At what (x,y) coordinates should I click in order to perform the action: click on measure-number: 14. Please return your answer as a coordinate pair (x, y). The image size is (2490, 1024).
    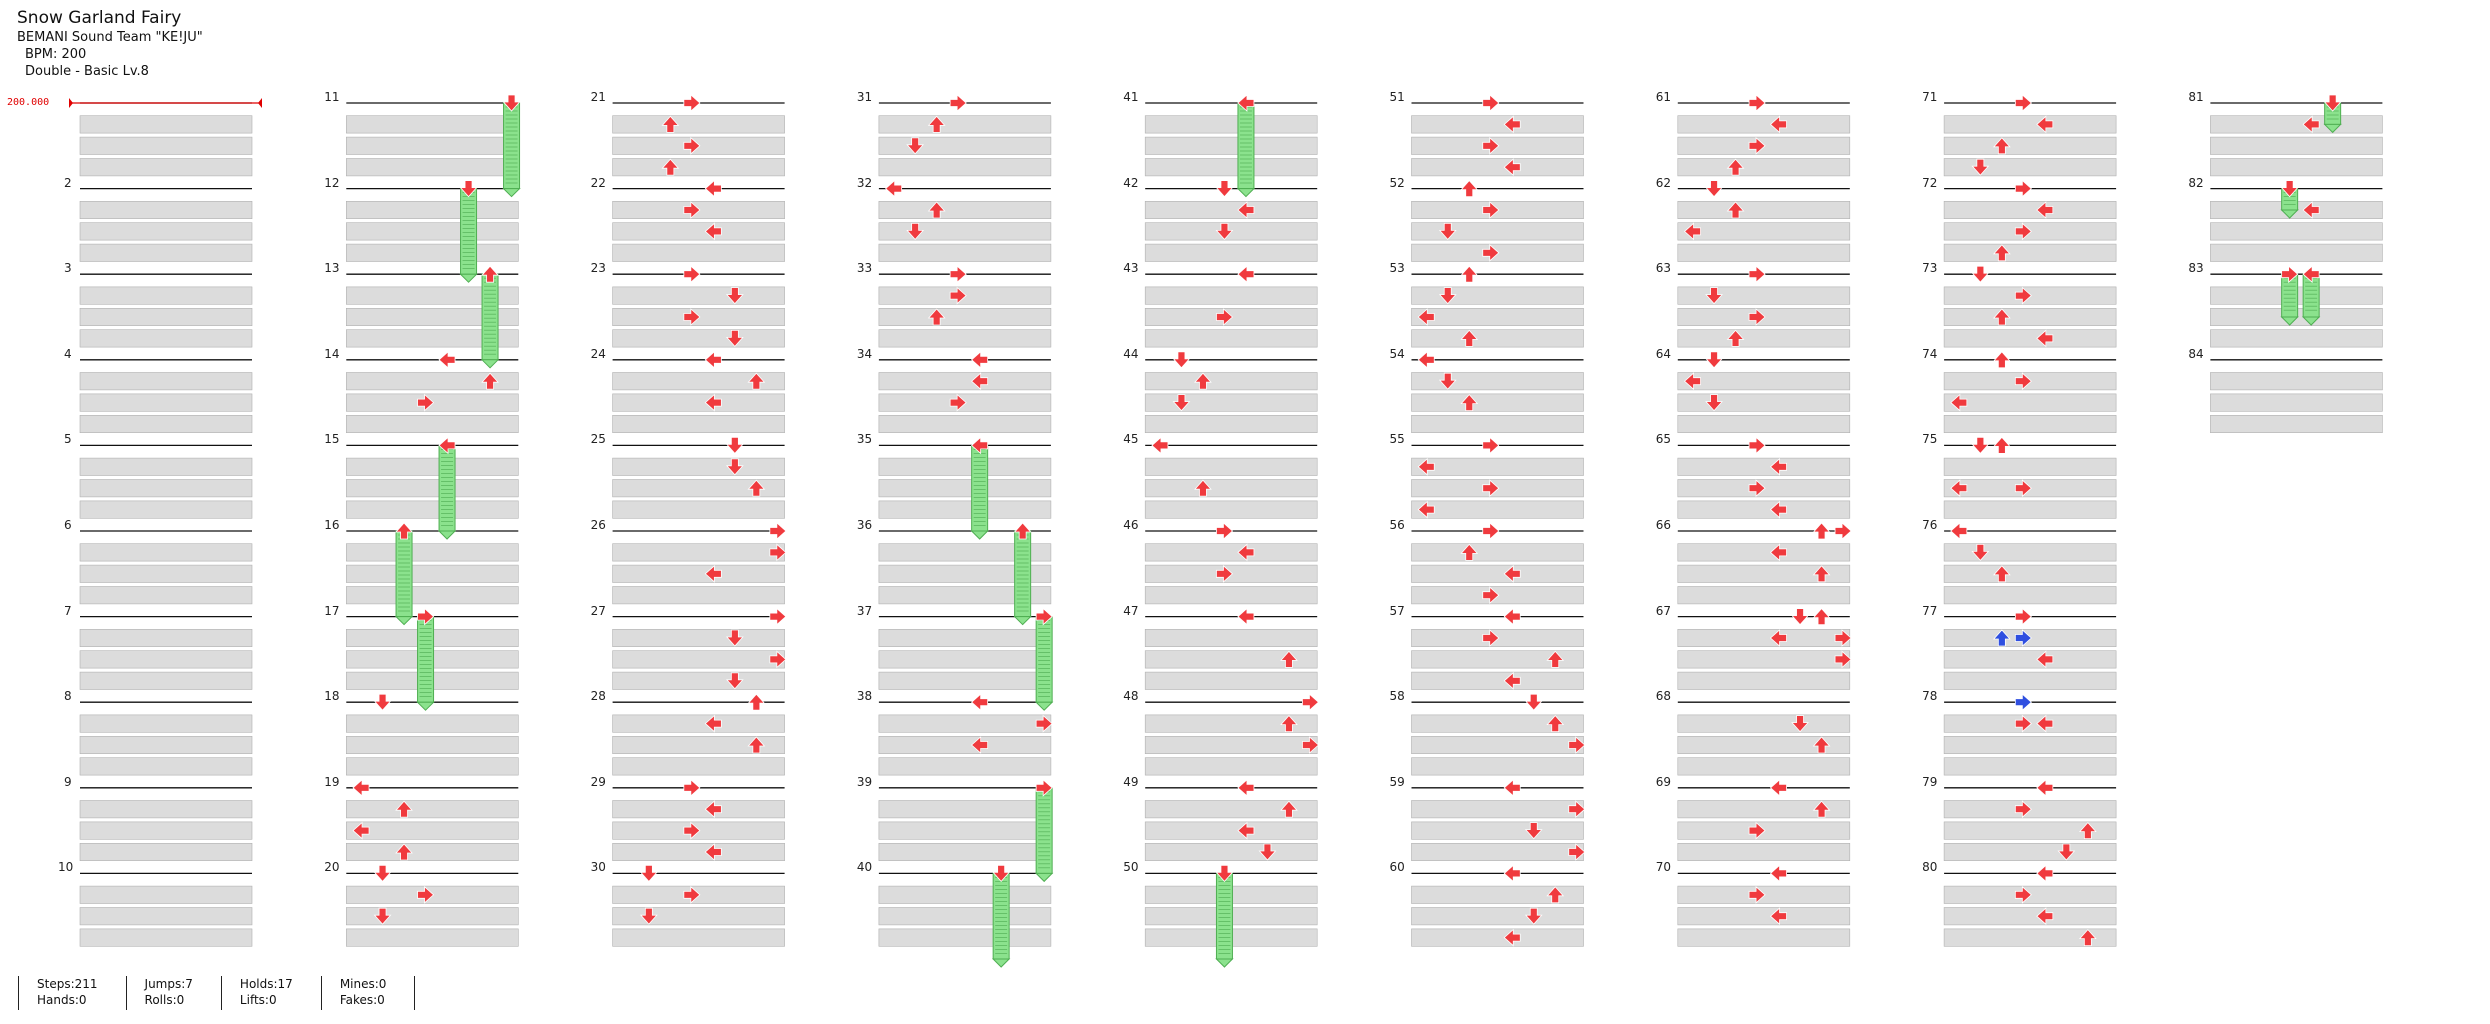
    Looking at the image, I should click on (332, 353).